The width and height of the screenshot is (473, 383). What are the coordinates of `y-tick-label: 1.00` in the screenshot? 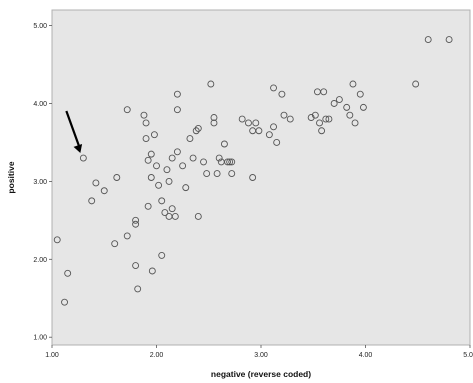 It's located at (40, 338).